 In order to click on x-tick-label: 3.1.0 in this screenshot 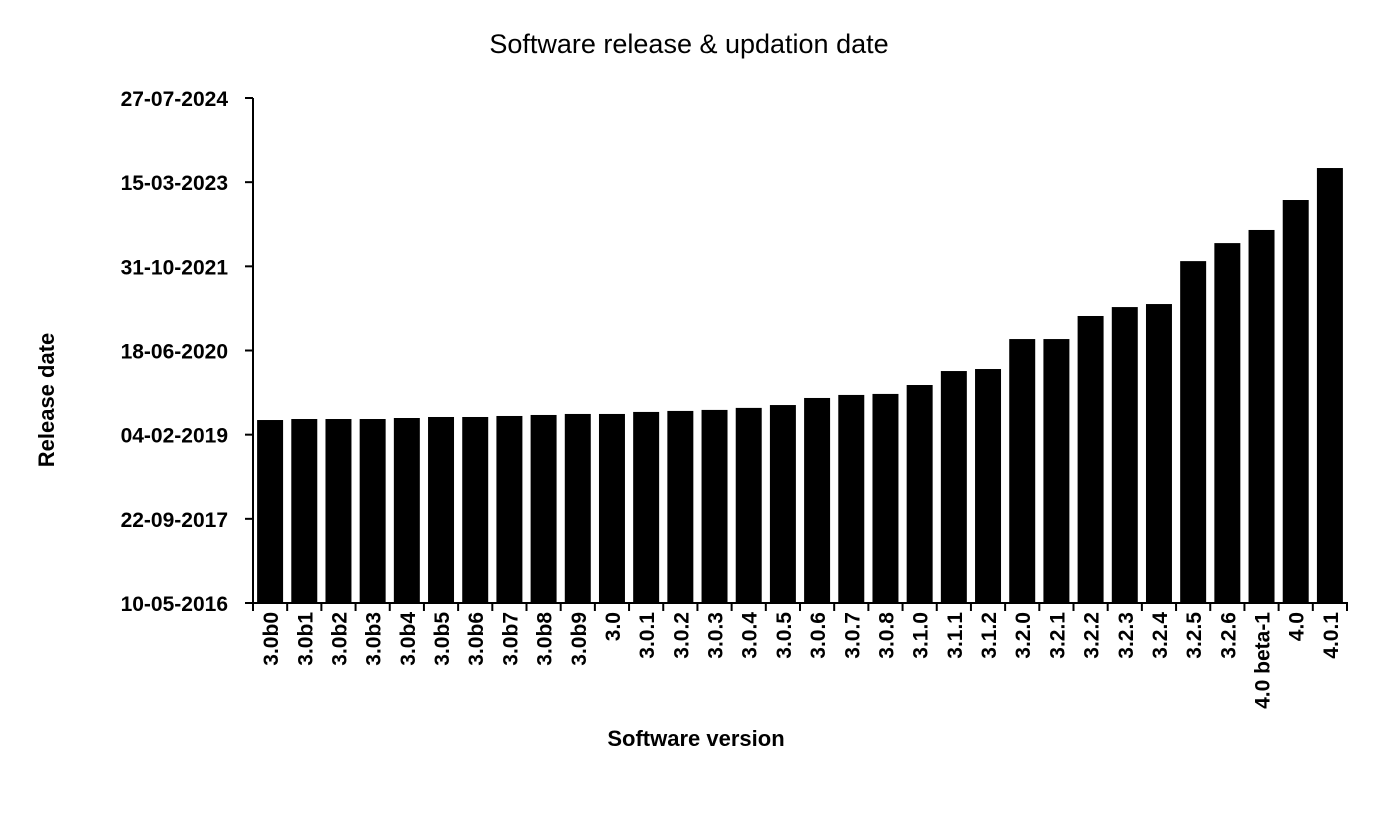, I will do `click(921, 635)`.